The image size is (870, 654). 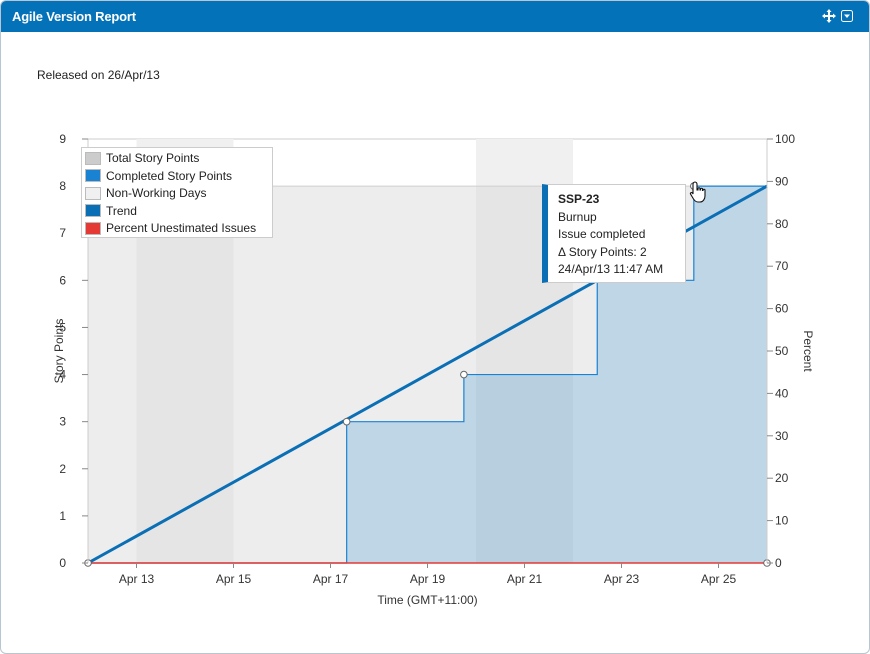 I want to click on y2-tick-label: 30, so click(x=782, y=436).